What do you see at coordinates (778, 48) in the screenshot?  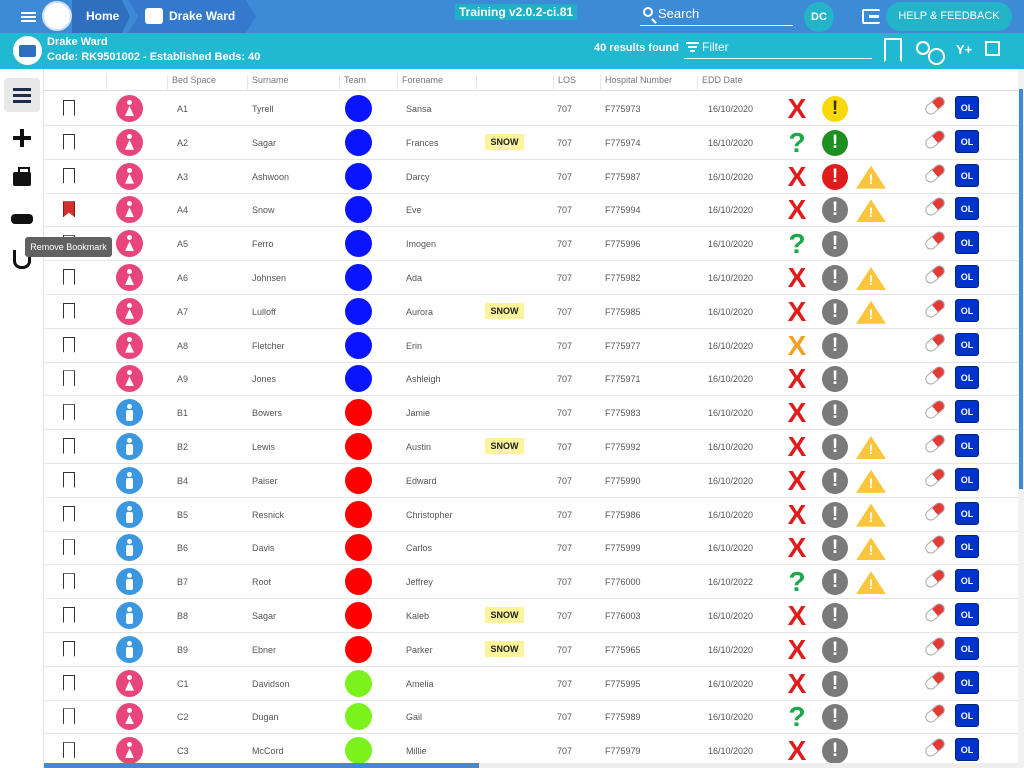 I see `filter-button: Filter` at bounding box center [778, 48].